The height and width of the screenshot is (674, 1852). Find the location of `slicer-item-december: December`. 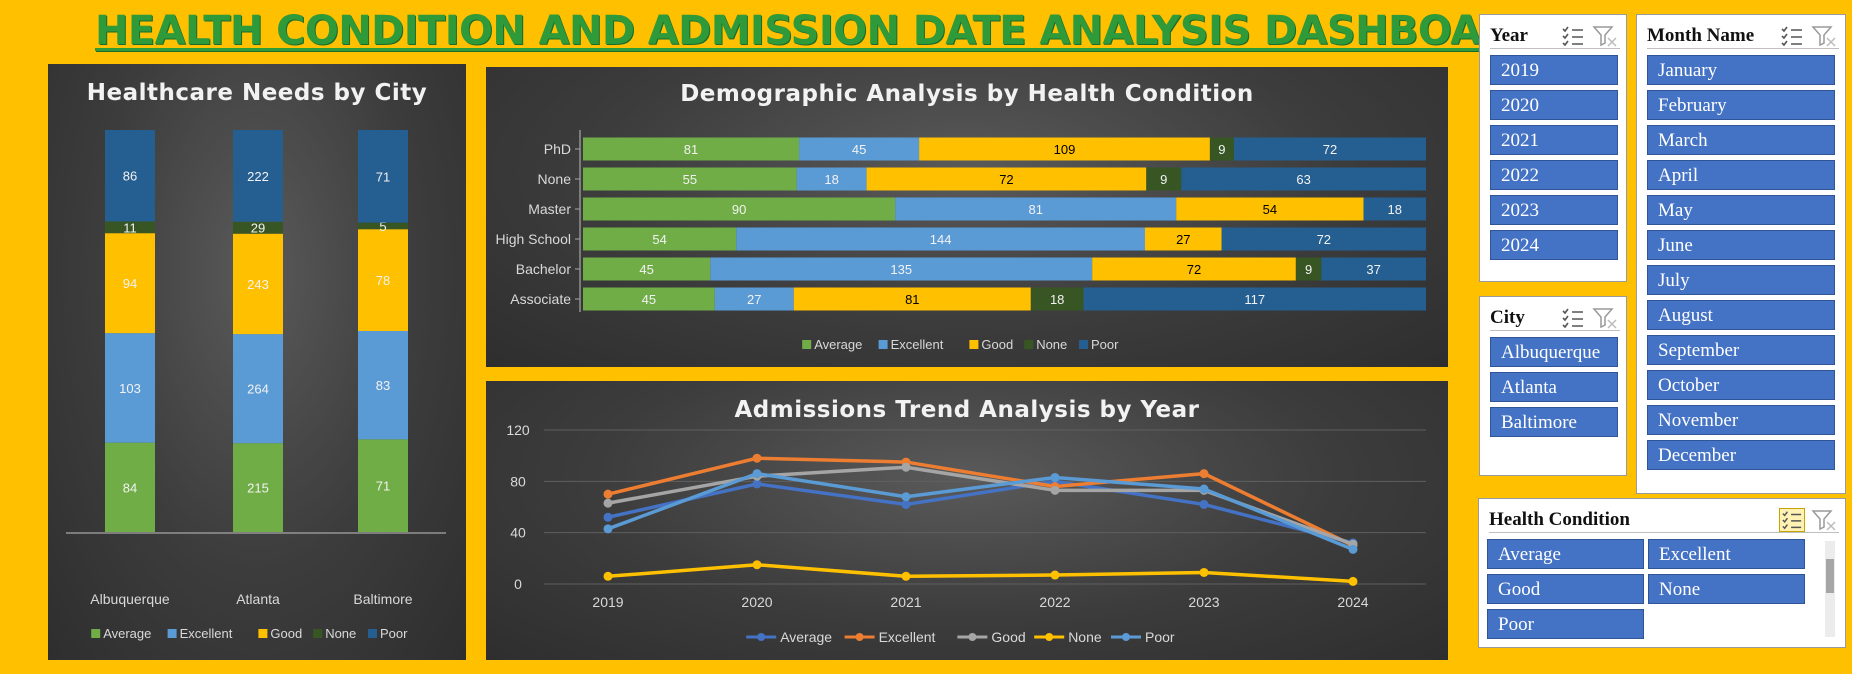

slicer-item-december: December is located at coordinates (1741, 455).